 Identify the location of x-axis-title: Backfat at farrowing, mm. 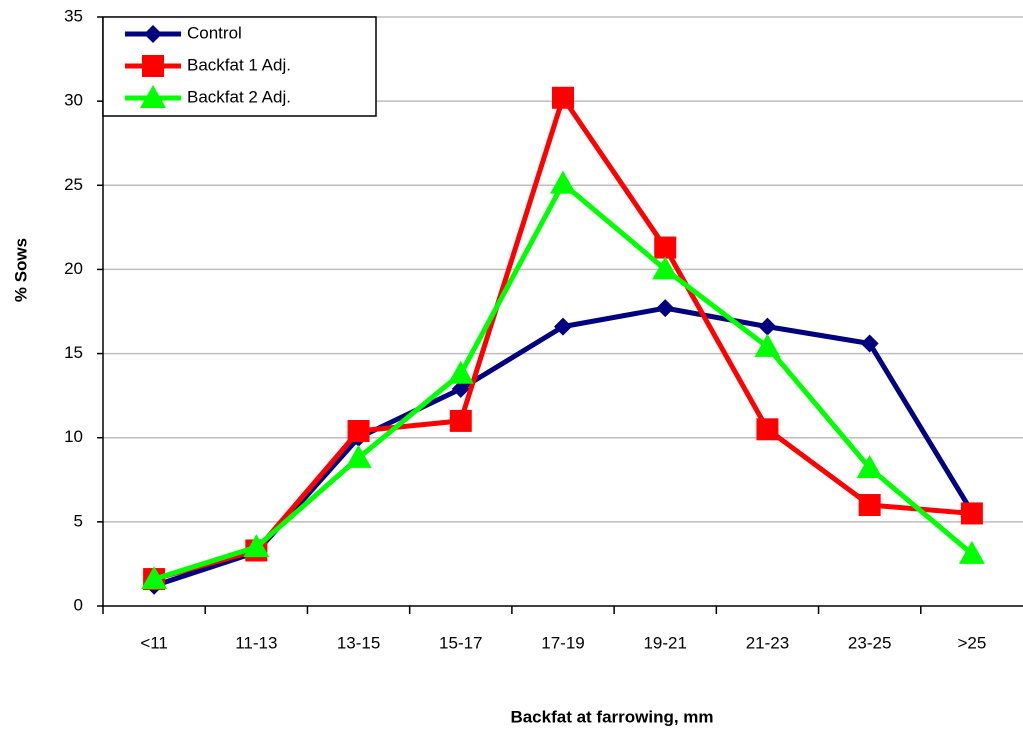
(611, 716).